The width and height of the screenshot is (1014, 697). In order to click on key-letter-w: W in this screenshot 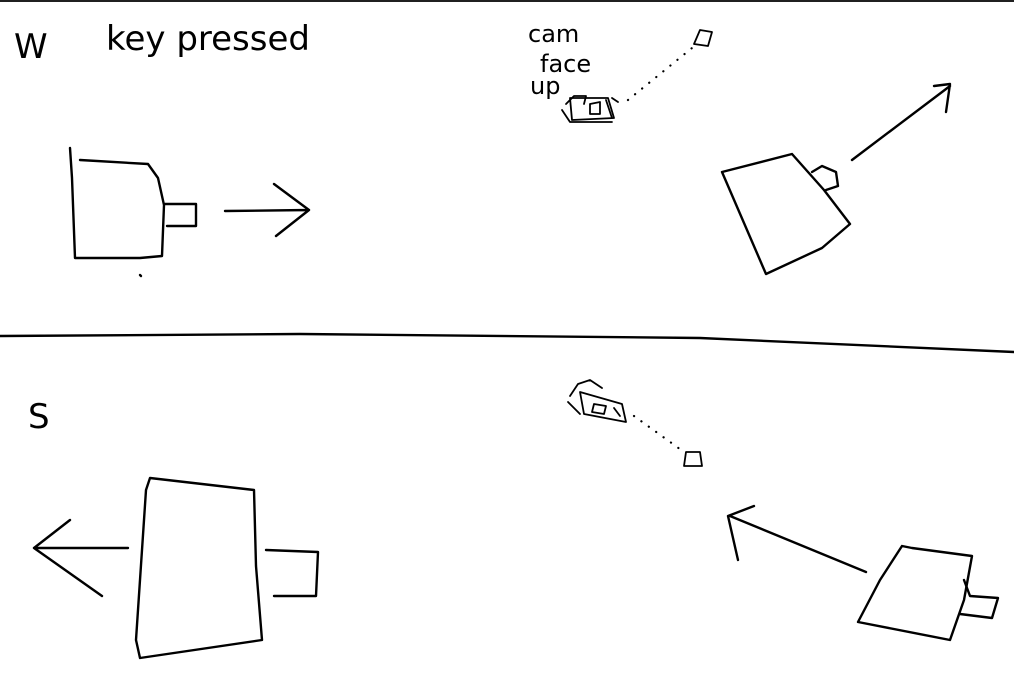, I will do `click(31, 47)`.